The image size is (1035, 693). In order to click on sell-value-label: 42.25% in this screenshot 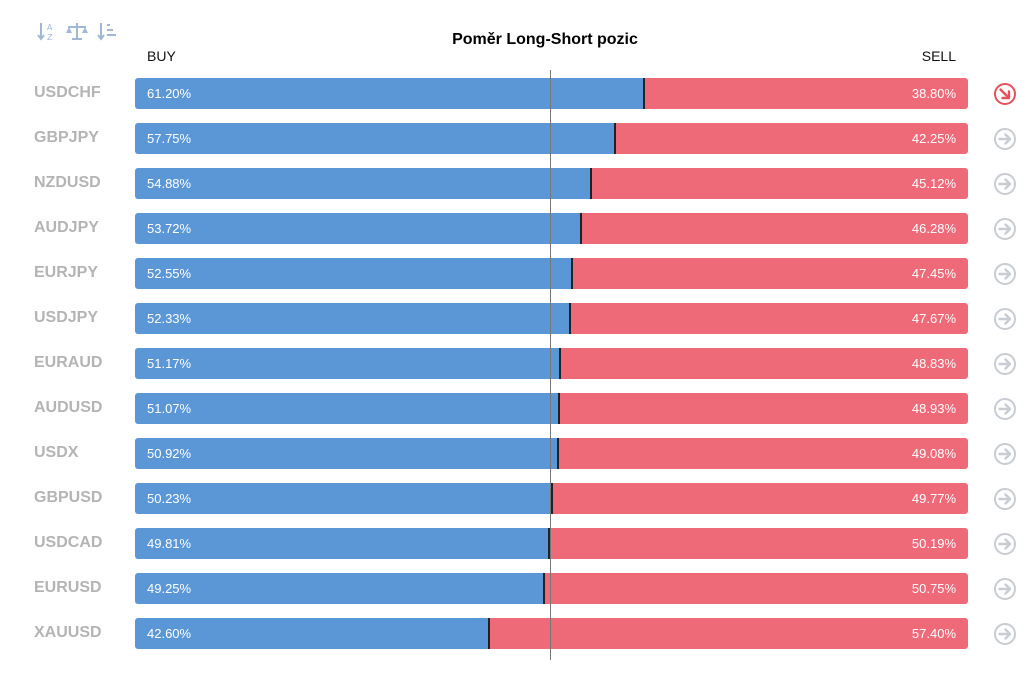, I will do `click(933, 138)`.